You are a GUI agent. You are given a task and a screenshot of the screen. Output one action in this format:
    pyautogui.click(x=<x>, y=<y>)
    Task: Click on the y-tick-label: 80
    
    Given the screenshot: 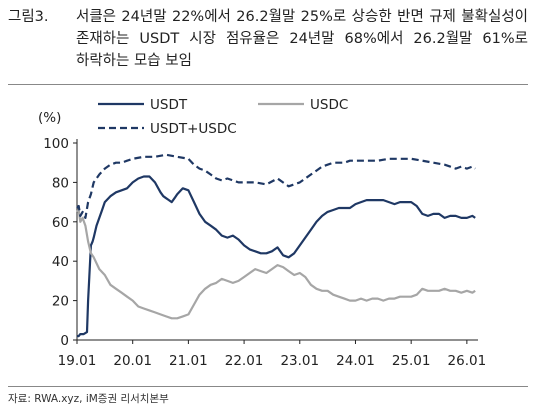 What is the action you would take?
    pyautogui.click(x=60, y=183)
    